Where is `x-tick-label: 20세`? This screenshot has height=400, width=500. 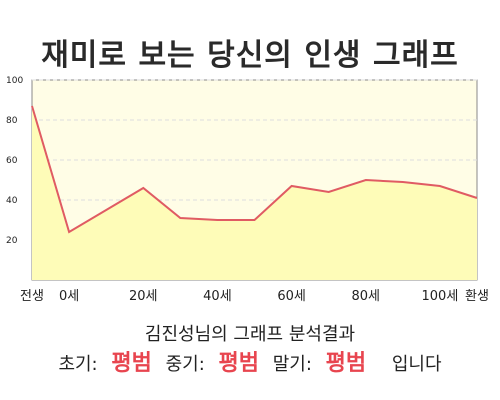
x-tick-label: 20세 is located at coordinates (143, 296).